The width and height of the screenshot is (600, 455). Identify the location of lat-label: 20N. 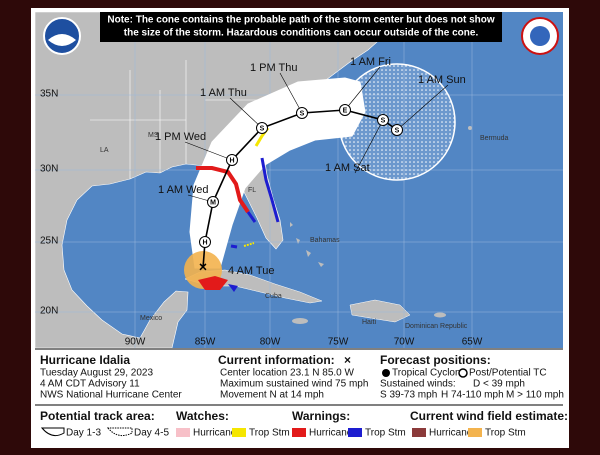
(49, 311).